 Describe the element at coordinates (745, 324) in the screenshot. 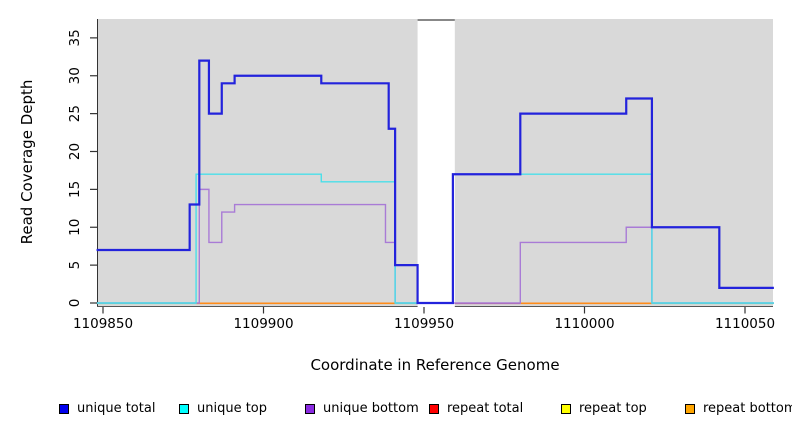

I see `x-tick-label: 1110050` at that location.